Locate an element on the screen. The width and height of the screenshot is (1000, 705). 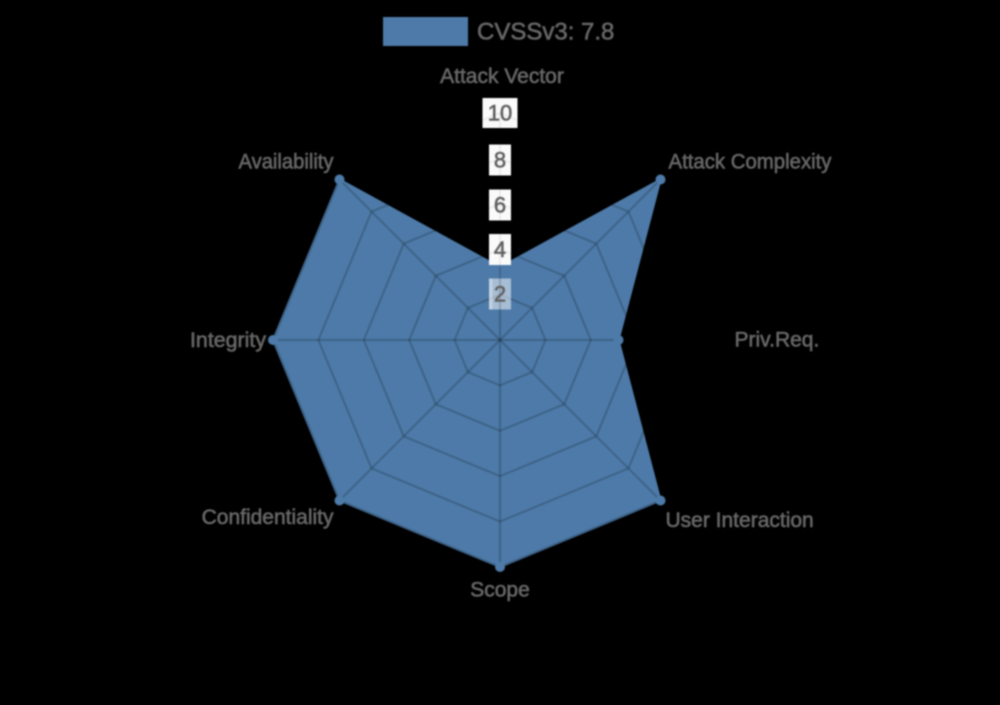
svg-text: 4 is located at coordinates (500, 249).